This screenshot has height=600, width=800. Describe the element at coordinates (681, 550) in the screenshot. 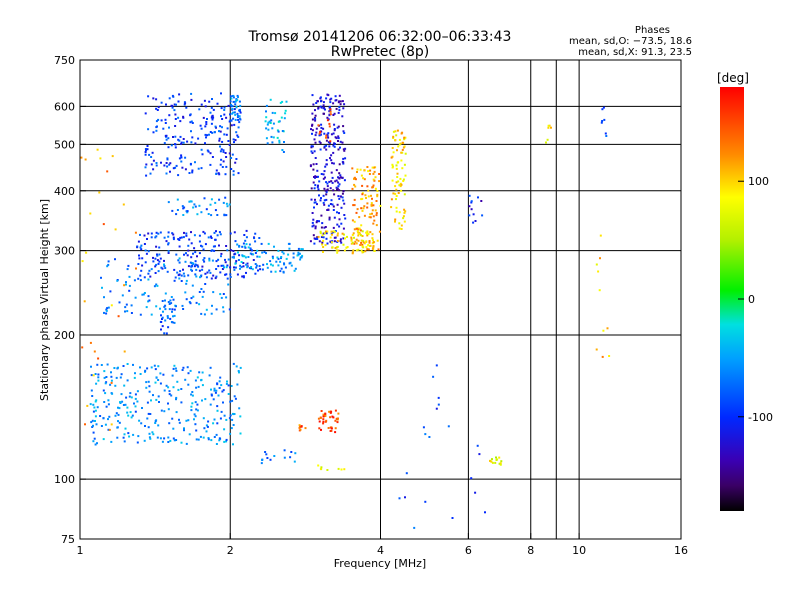

I see `x-tick-label: 16` at that location.